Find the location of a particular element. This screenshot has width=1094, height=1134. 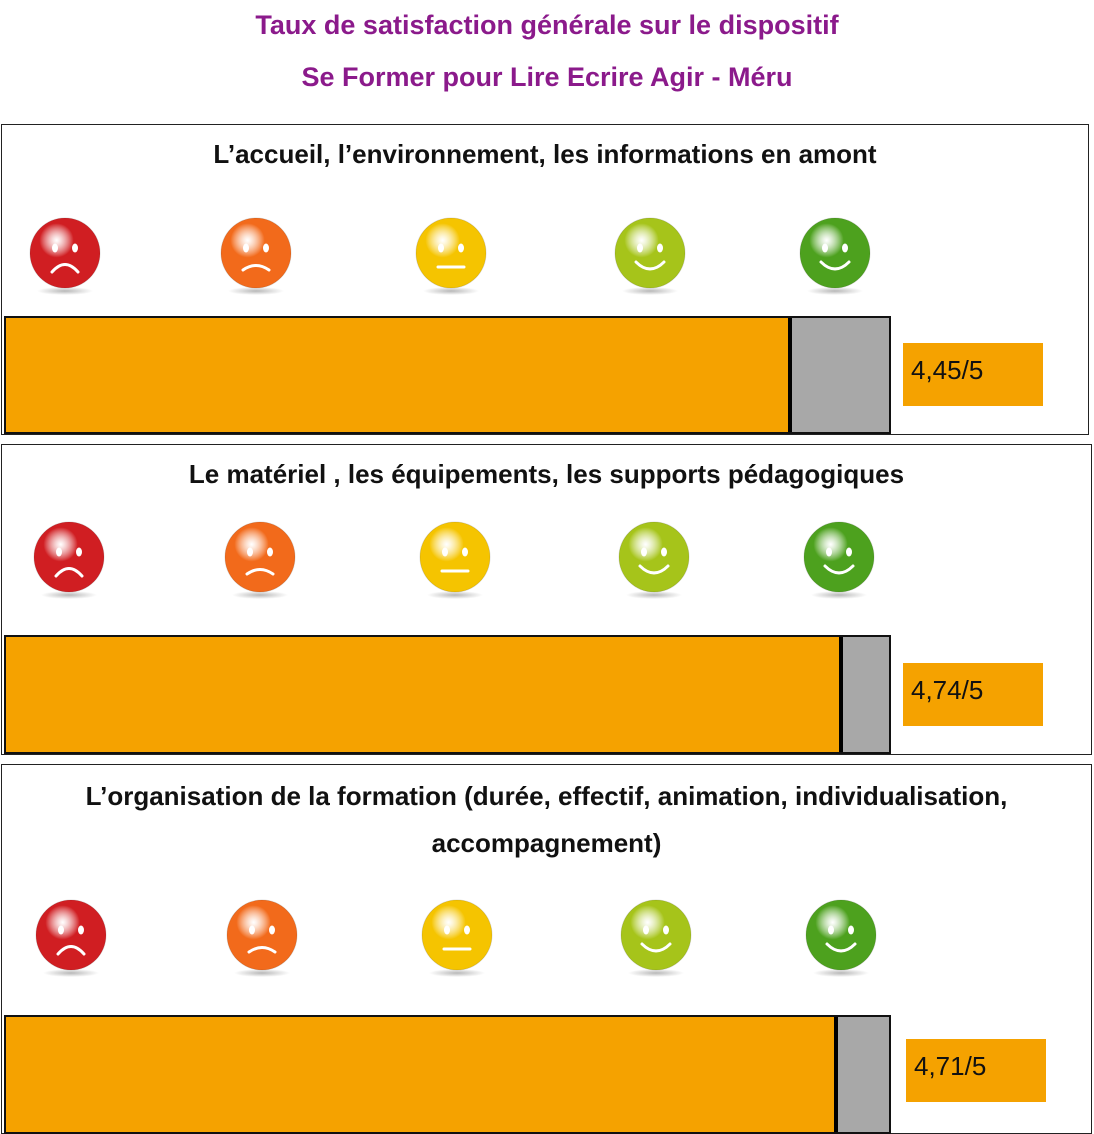

score-label: 4,74/5 is located at coordinates (973, 694).